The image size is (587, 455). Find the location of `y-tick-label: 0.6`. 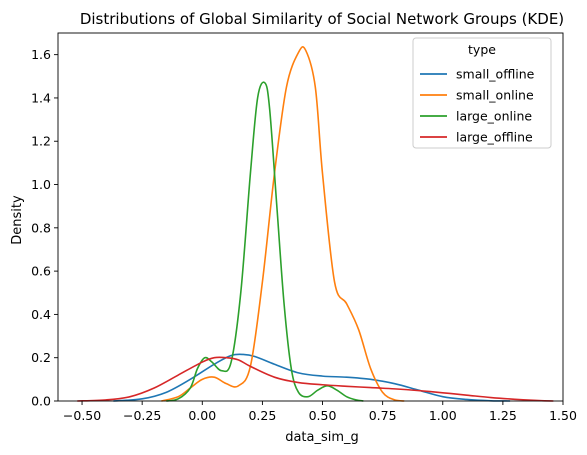

y-tick-label: 0.6 is located at coordinates (41, 271).